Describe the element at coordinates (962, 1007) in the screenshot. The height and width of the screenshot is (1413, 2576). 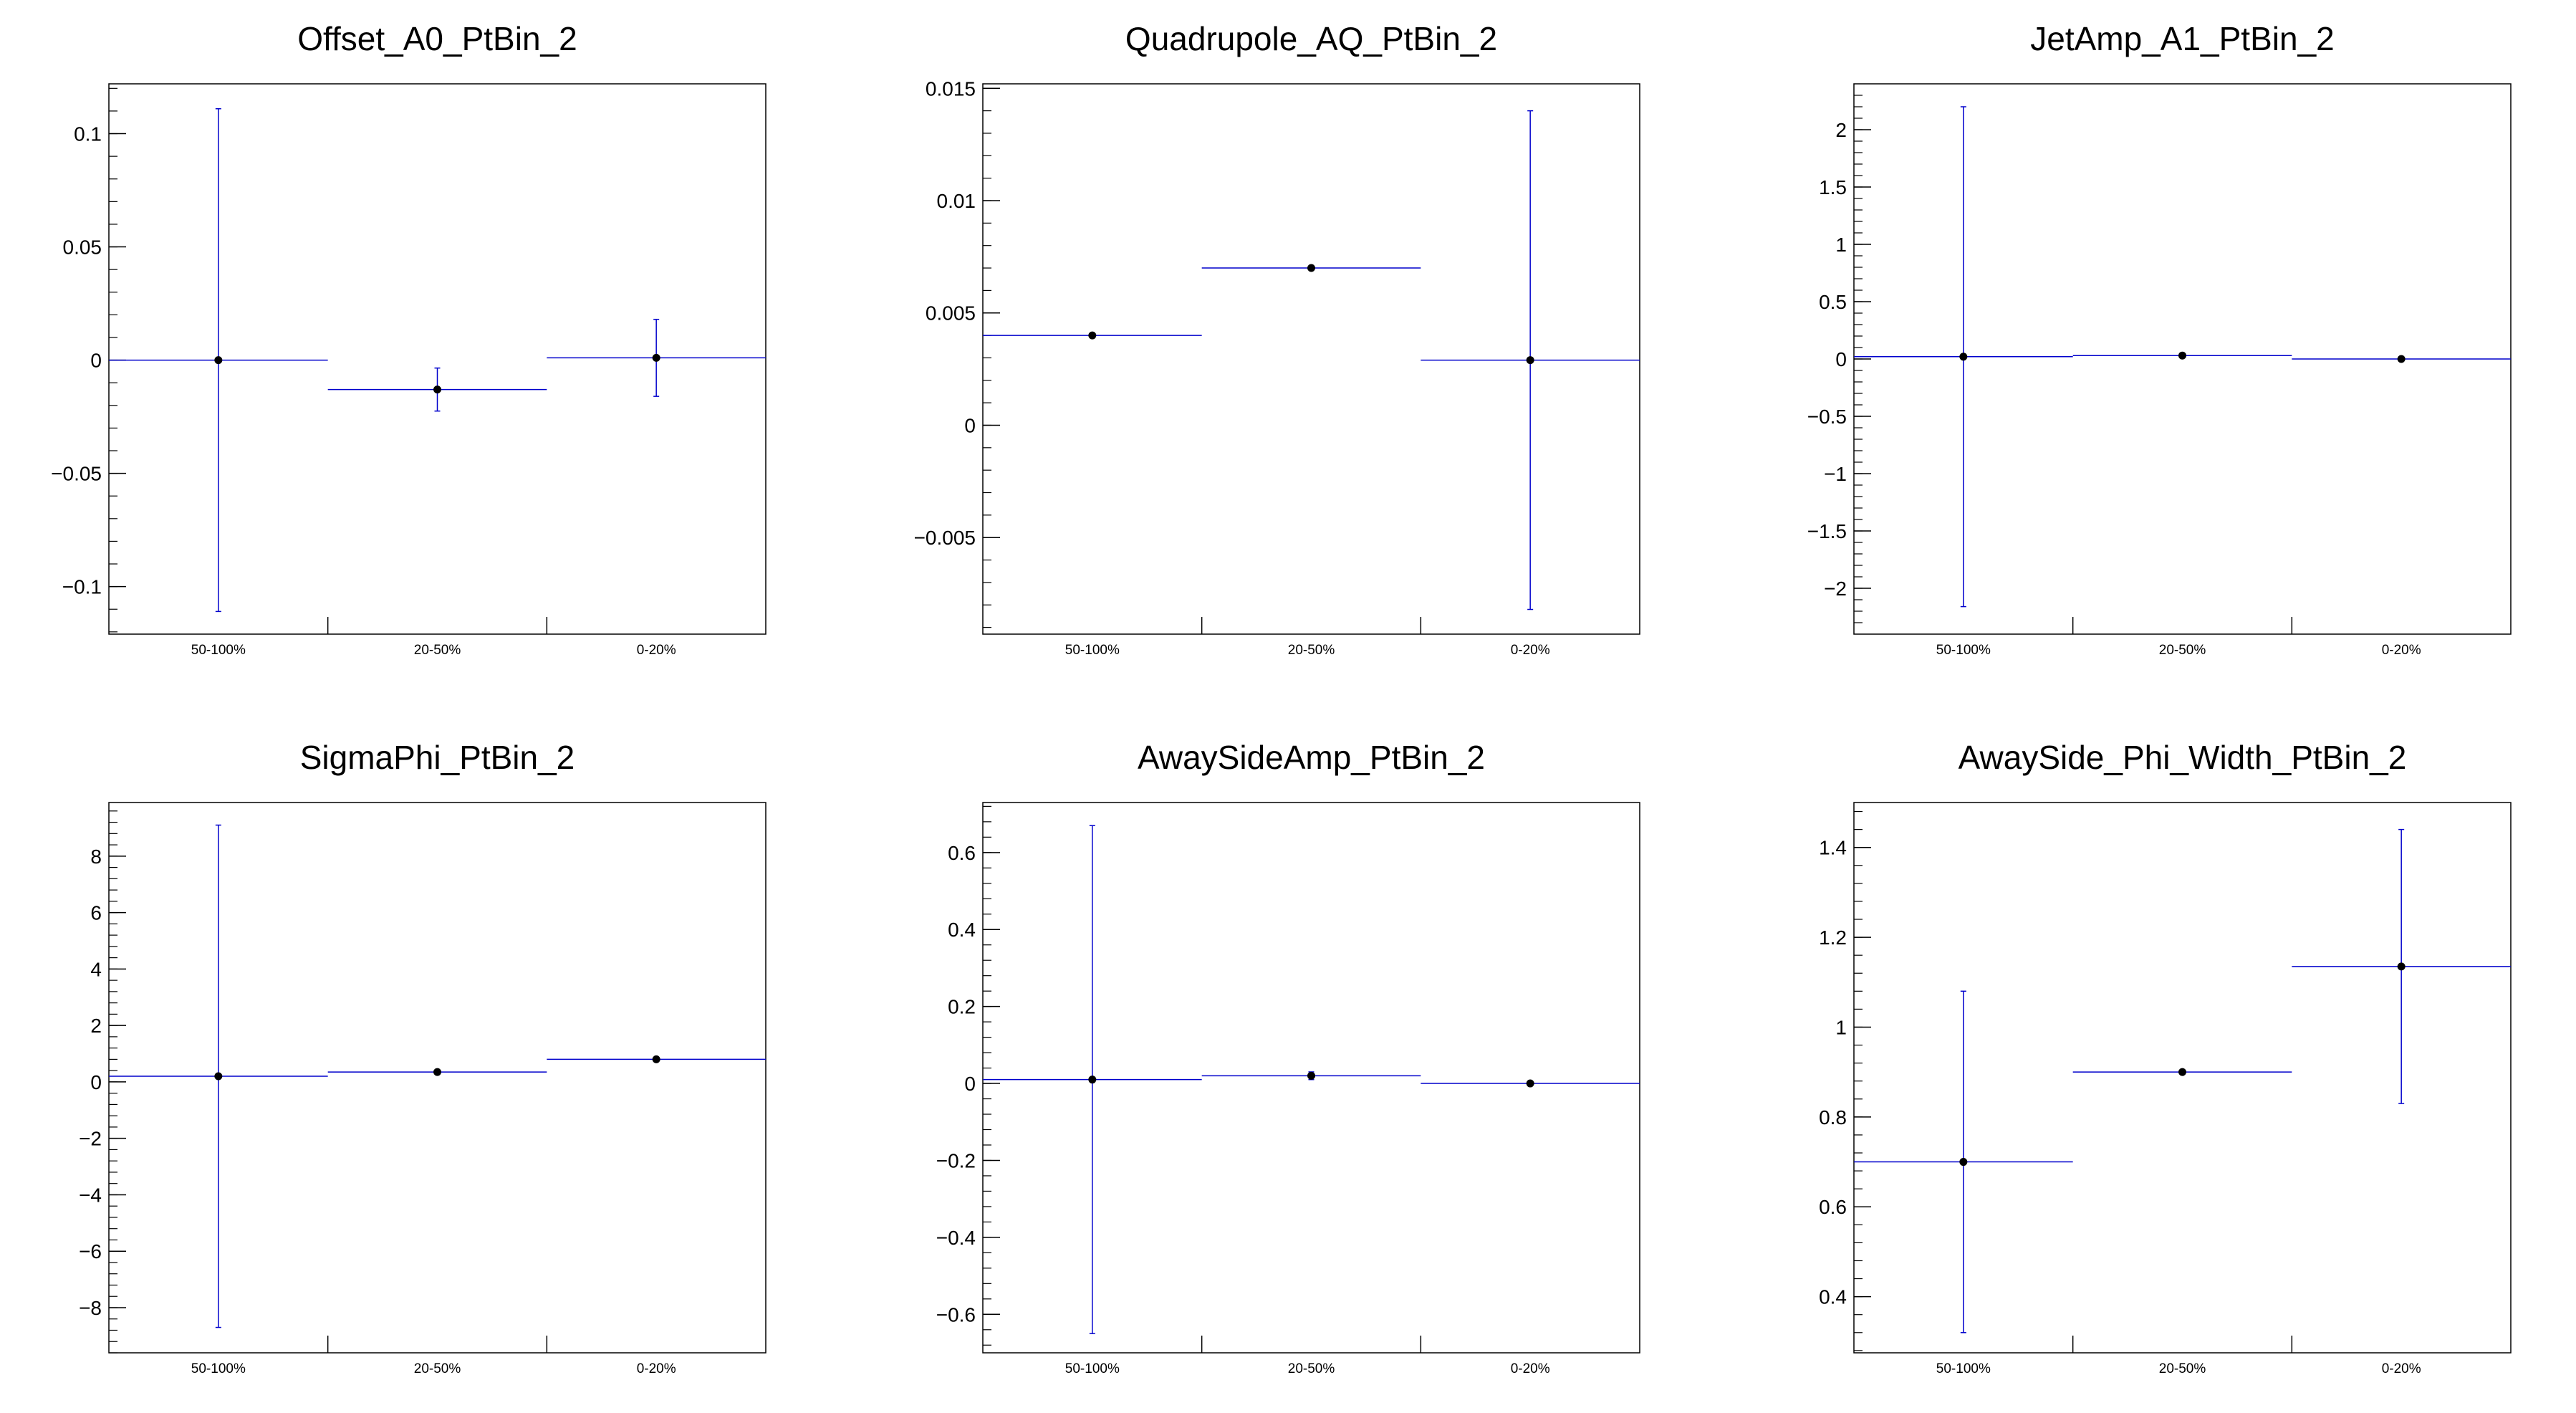
I see `y-tick-label: 0.2` at that location.